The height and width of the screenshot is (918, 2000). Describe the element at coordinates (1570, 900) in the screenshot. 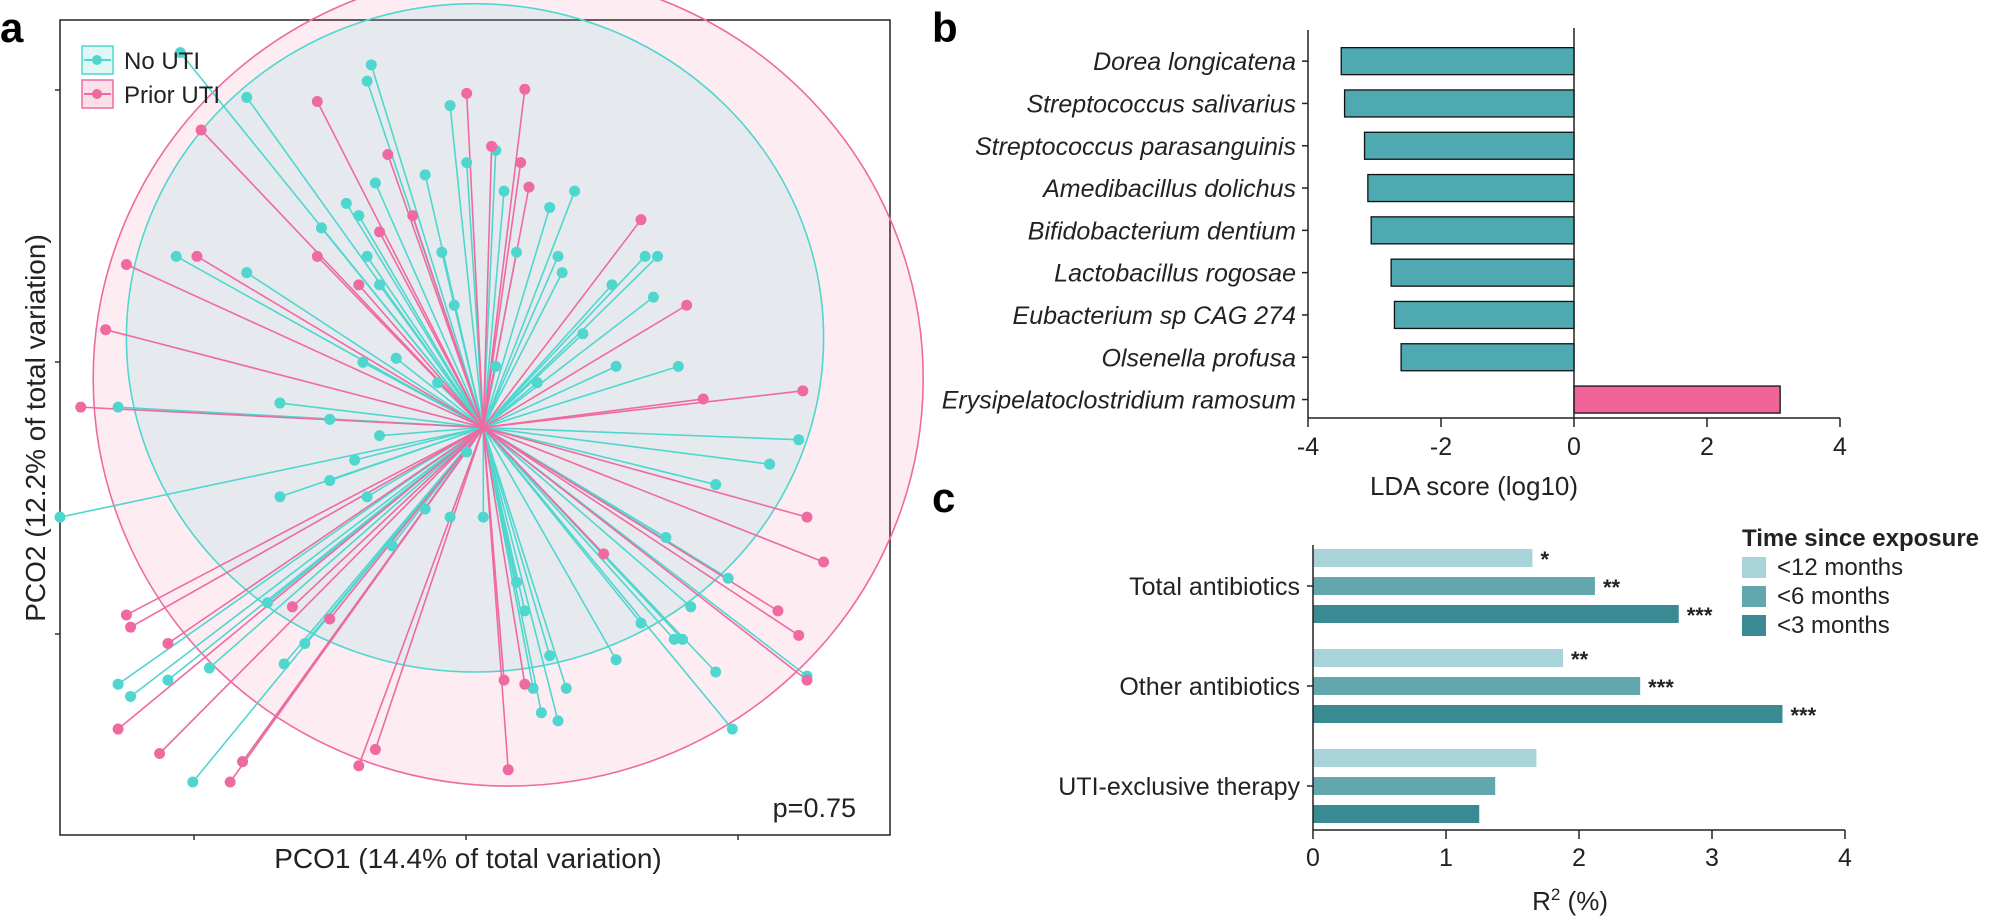

I see `panel-c-x-axis-label: R2 (%)` at that location.